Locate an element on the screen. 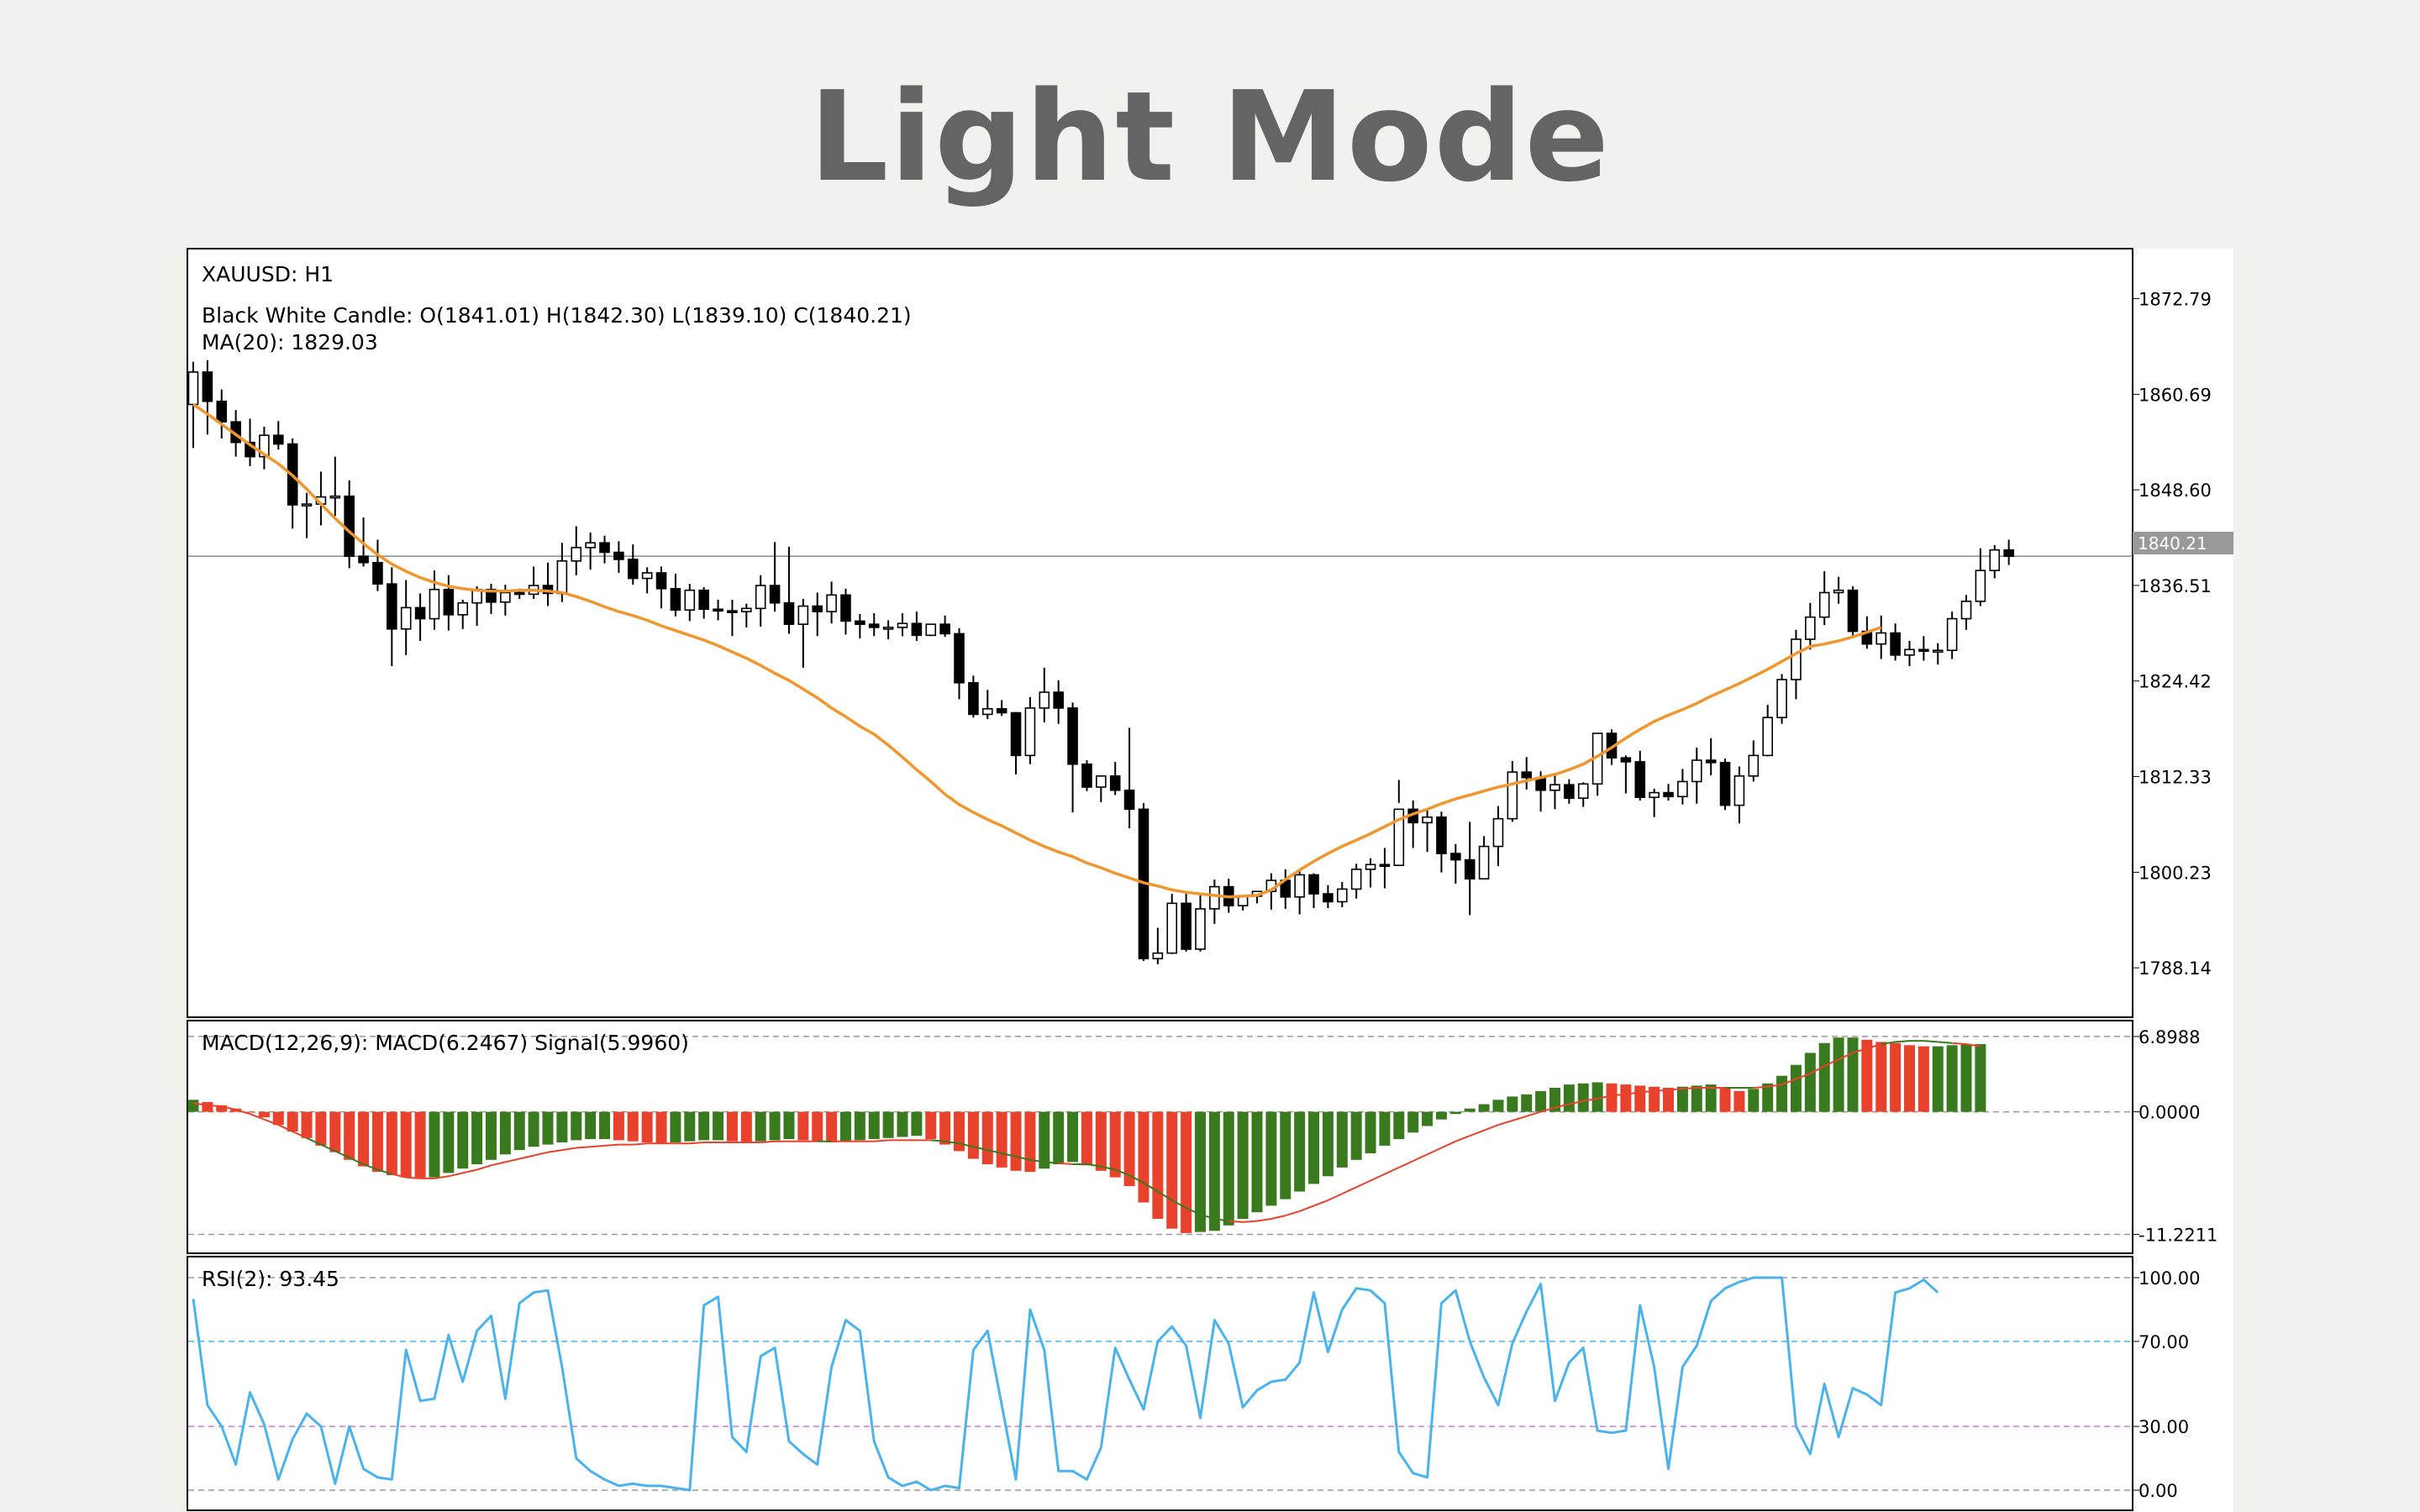  rsi-tick-label: 70.00 is located at coordinates (2164, 1342).